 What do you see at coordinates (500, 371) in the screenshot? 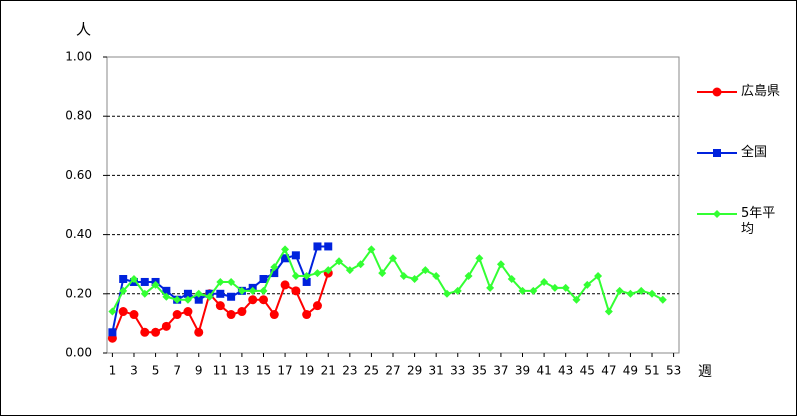
I see `x-tick-label: 37` at bounding box center [500, 371].